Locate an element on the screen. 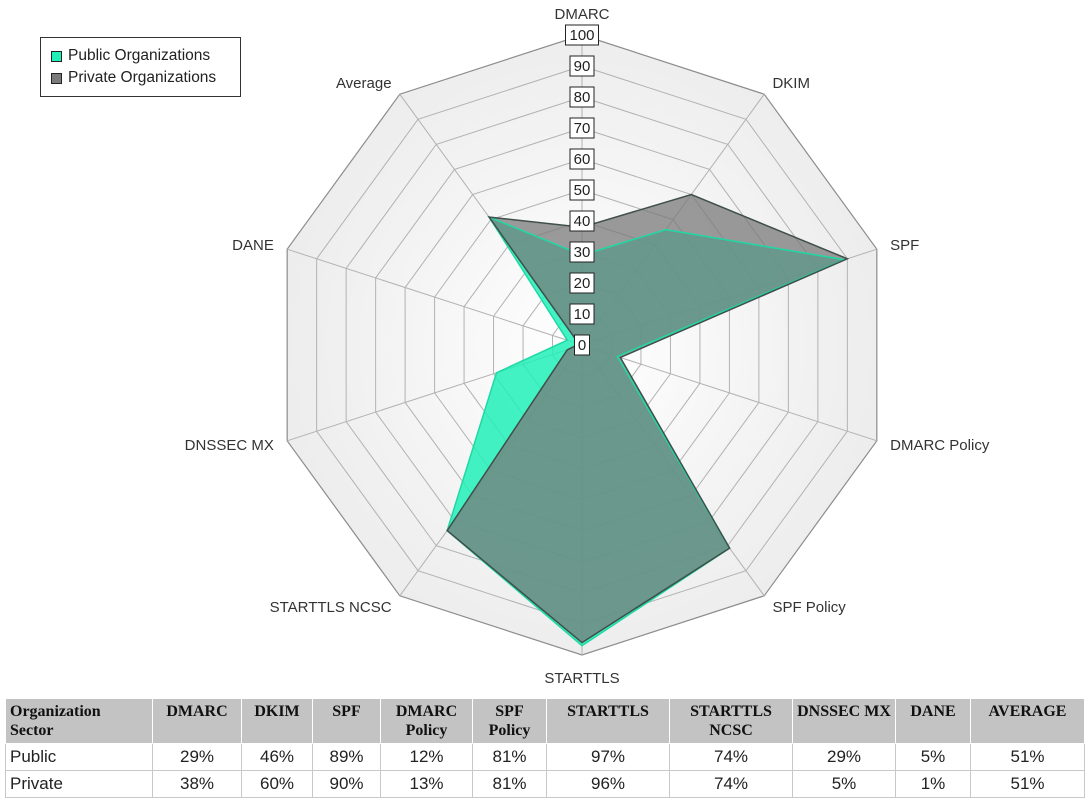  tick-label: 40 is located at coordinates (582, 221).